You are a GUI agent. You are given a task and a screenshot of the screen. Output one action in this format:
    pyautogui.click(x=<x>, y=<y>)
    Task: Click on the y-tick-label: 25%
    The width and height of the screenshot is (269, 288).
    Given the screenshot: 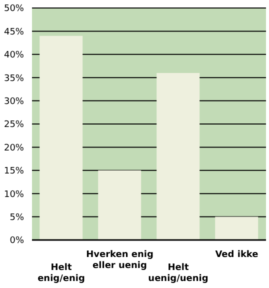 What is the action you would take?
    pyautogui.click(x=14, y=125)
    